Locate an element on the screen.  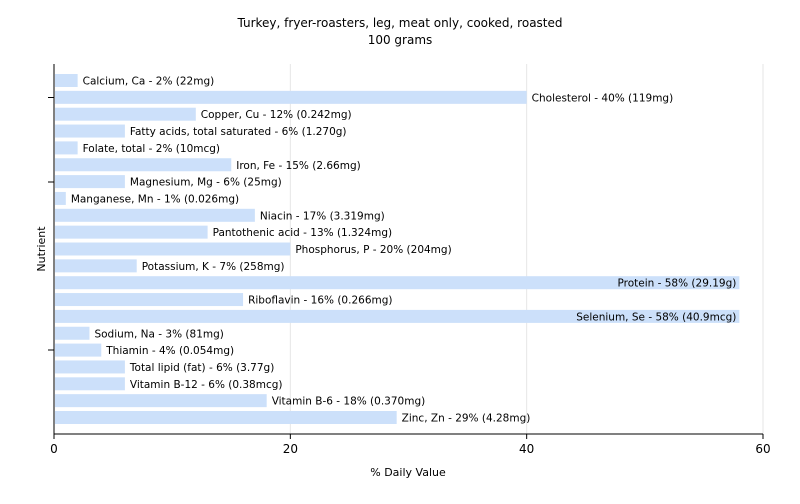
bar-label: Calcium, Ca - 2% (22mg) is located at coordinates (149, 82).